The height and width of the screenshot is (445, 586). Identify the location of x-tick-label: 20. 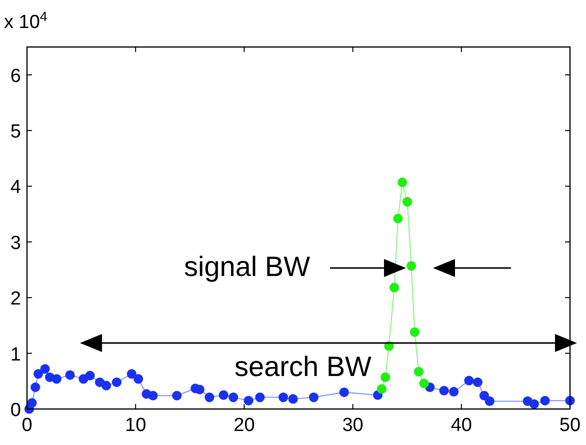
(244, 425).